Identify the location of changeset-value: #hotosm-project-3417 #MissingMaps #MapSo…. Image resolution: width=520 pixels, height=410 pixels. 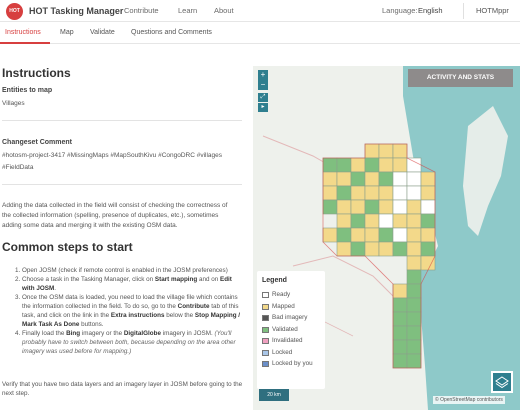
(112, 155).